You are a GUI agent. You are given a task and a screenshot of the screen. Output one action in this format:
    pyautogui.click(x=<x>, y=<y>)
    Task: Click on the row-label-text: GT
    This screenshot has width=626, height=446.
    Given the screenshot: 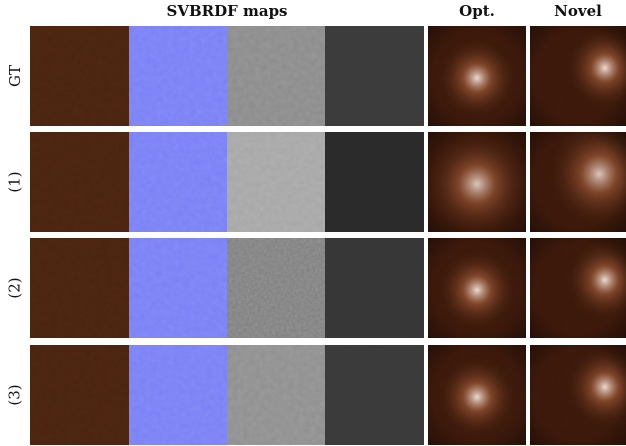 What is the action you would take?
    pyautogui.click(x=15, y=76)
    